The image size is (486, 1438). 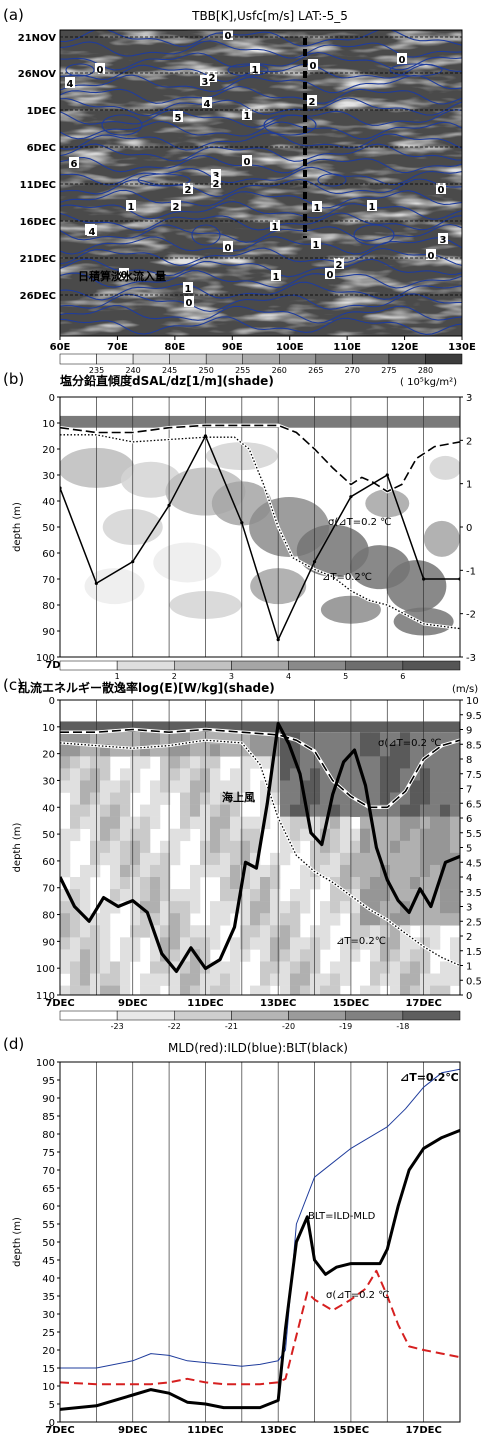 What do you see at coordinates (347, 577) in the screenshot?
I see `panel-b-dt-label: ⊿T=0.2℃` at bounding box center [347, 577].